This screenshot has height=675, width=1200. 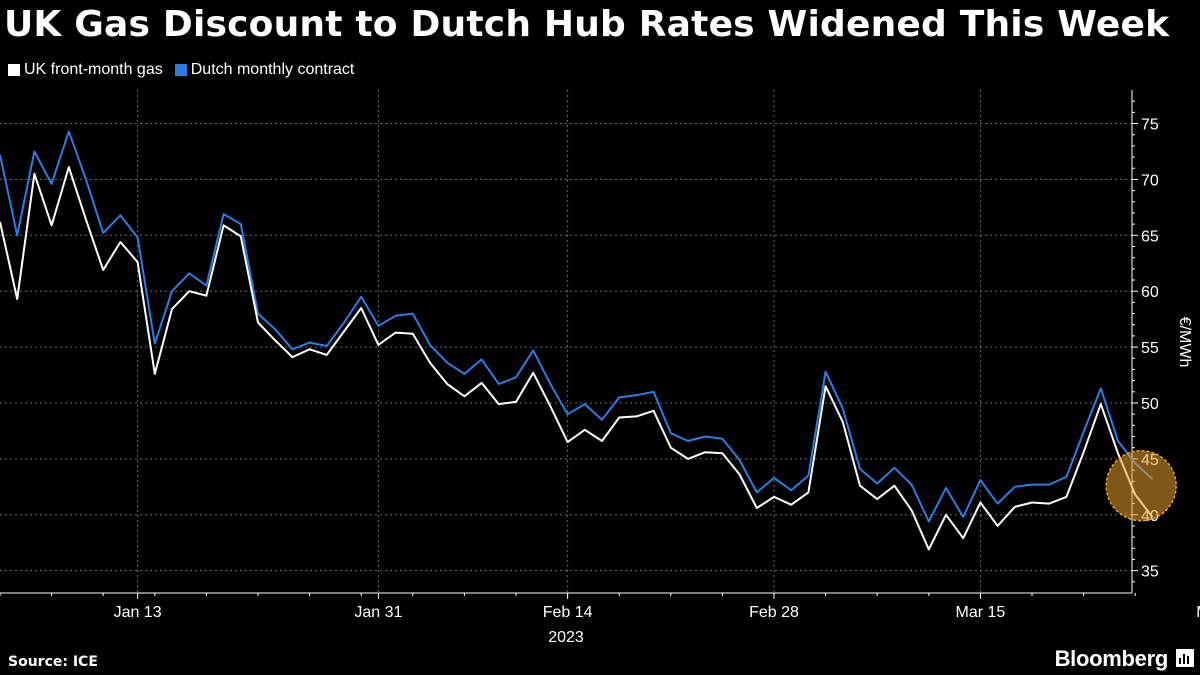 I want to click on x-tick-label: Jan 31, so click(x=378, y=612).